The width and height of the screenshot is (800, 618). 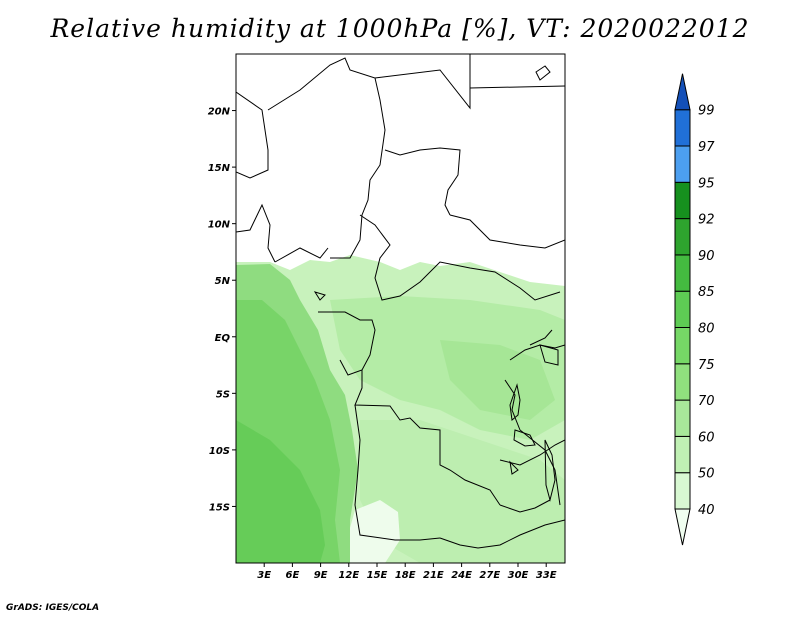 I want to click on lat-tick-label: 15S, so click(x=219, y=507).